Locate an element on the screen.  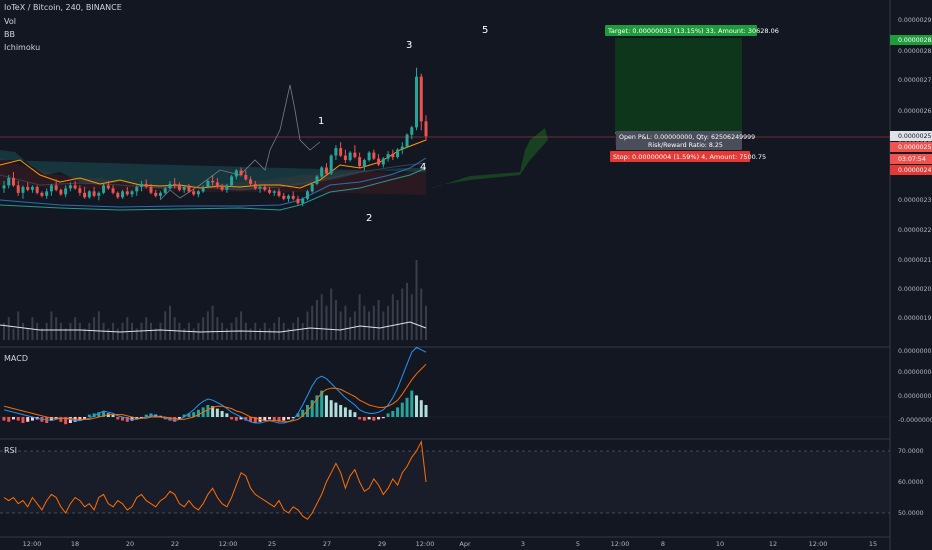
indicator-ichimoku-label: Ichimoku is located at coordinates (22, 47).